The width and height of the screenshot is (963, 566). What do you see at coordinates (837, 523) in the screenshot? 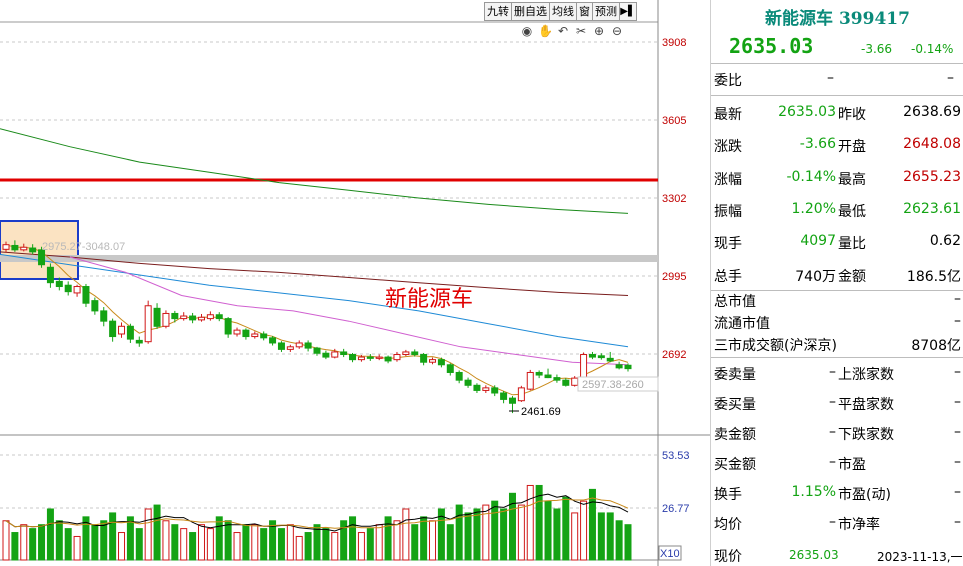
I see `stat-row: 均价 – 市净率 –` at bounding box center [837, 523].